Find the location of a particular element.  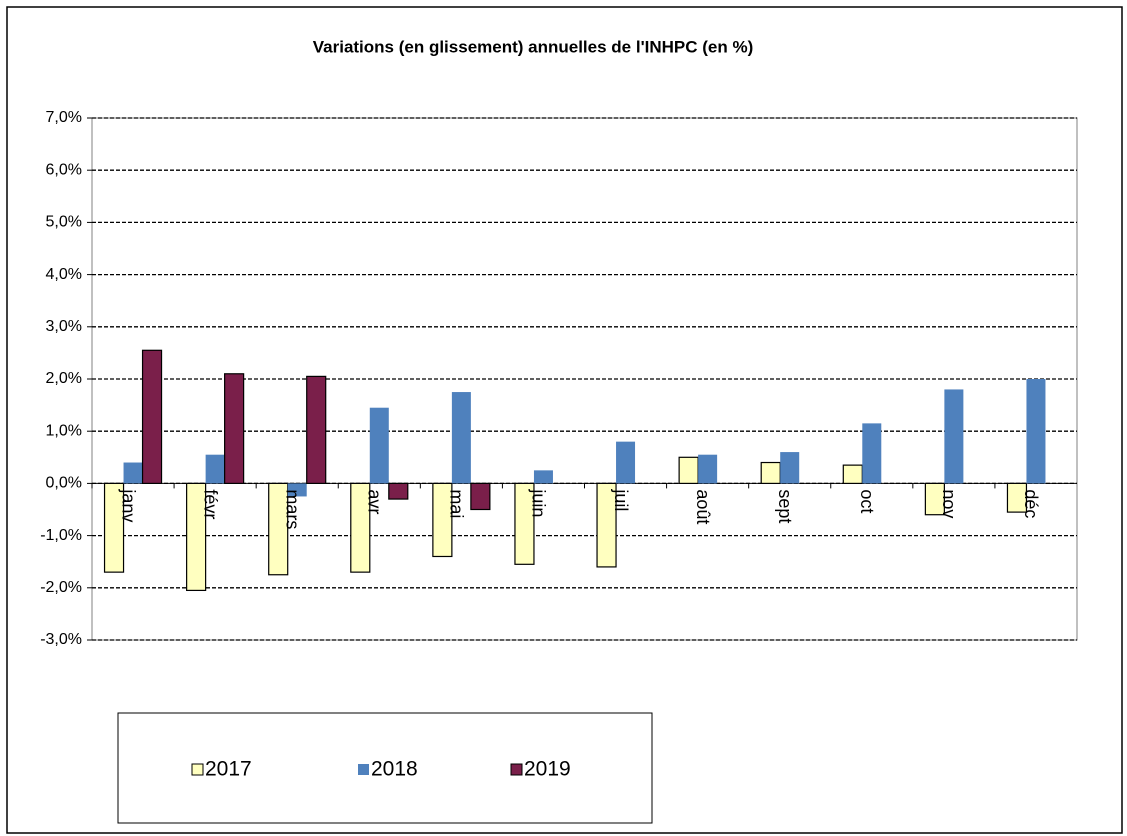

x-tick-label: déc is located at coordinates (1031, 503).